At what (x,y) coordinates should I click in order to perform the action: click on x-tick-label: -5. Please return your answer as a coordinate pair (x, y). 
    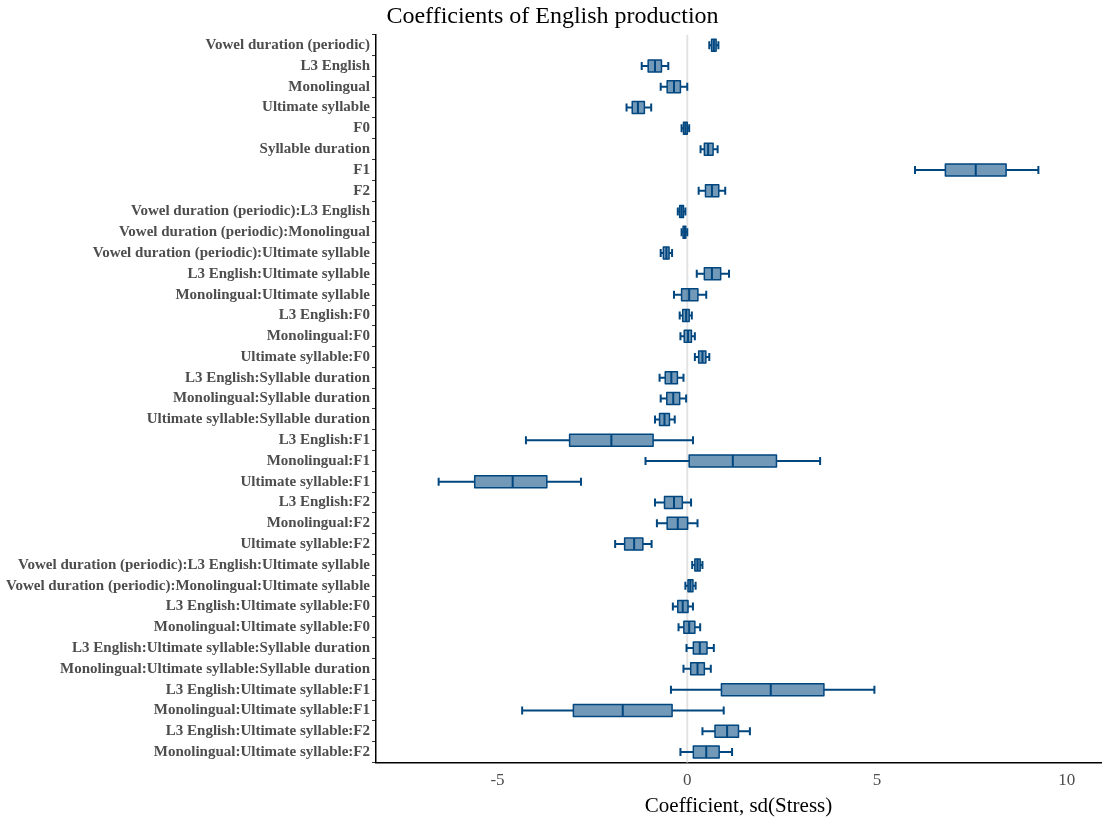
    Looking at the image, I should click on (497, 780).